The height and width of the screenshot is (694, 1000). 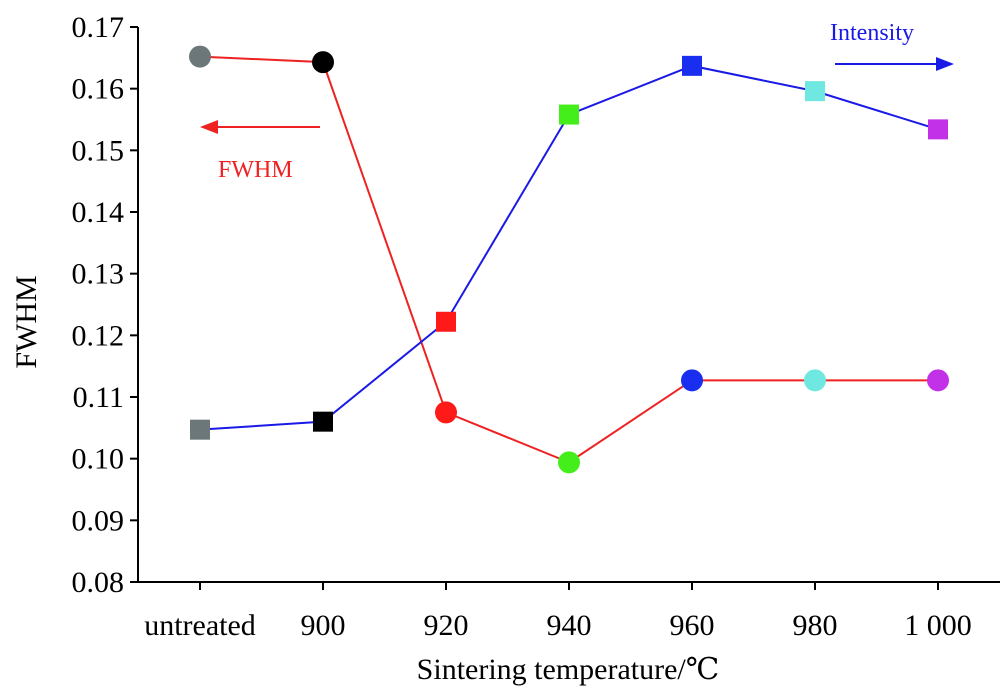 I want to click on intensity-annotation: Intensity, so click(x=892, y=45).